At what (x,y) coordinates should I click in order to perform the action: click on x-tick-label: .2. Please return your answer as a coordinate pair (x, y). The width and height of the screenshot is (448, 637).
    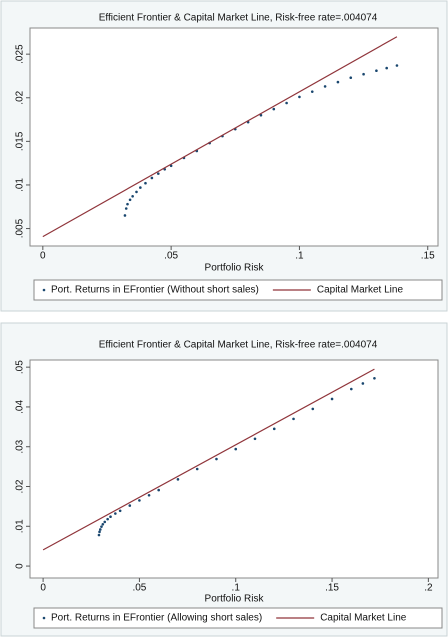
    Looking at the image, I should click on (428, 588).